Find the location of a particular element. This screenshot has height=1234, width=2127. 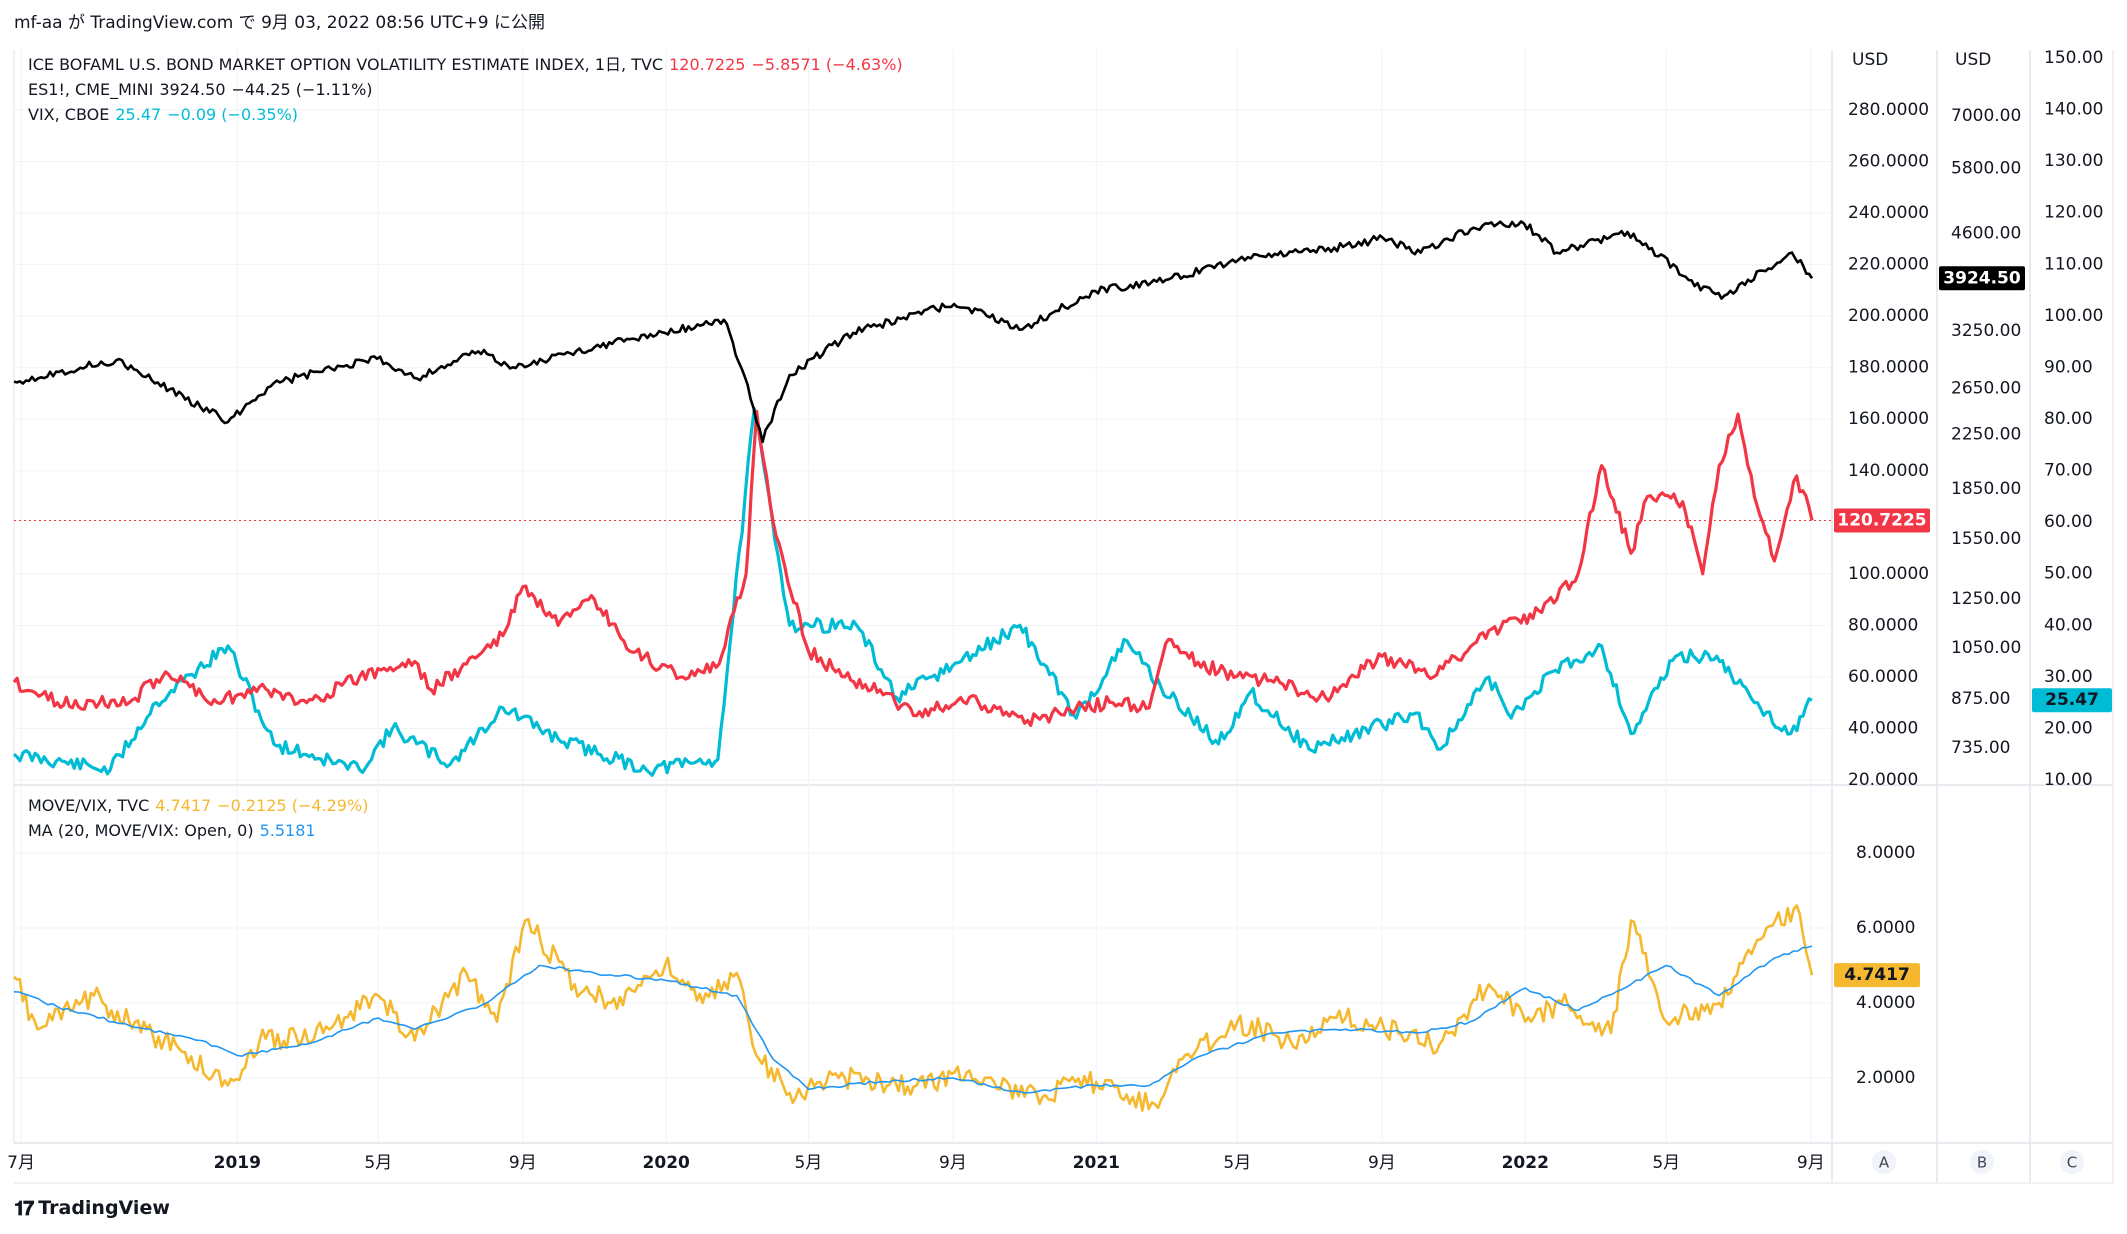

badge-ratio-last: 4.7417 is located at coordinates (1877, 975).